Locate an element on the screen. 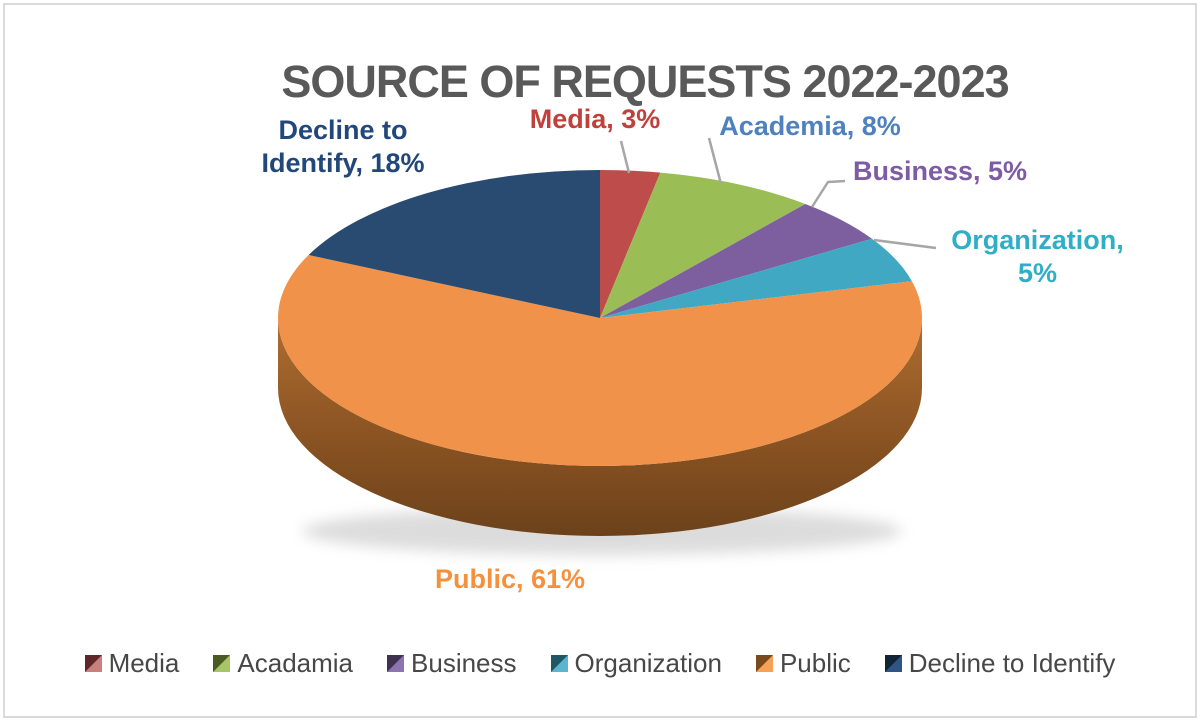 The height and width of the screenshot is (721, 1200). legend-item-acadamia: Acadamia is located at coordinates (283, 663).